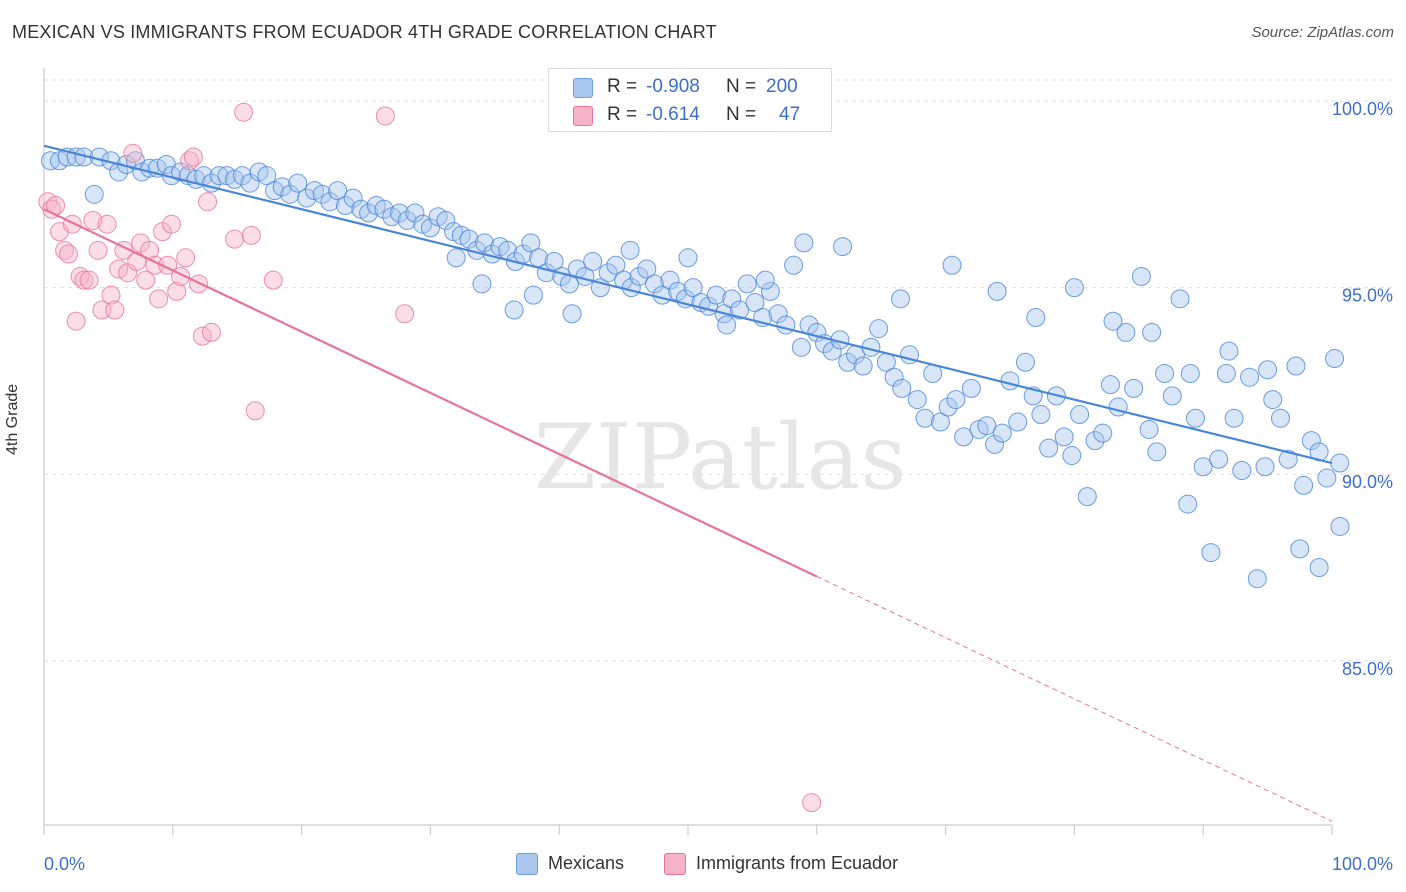 Image resolution: width=1406 pixels, height=892 pixels. Describe the element at coordinates (719, 457) in the screenshot. I see `watermark: ZIPatlas` at that location.